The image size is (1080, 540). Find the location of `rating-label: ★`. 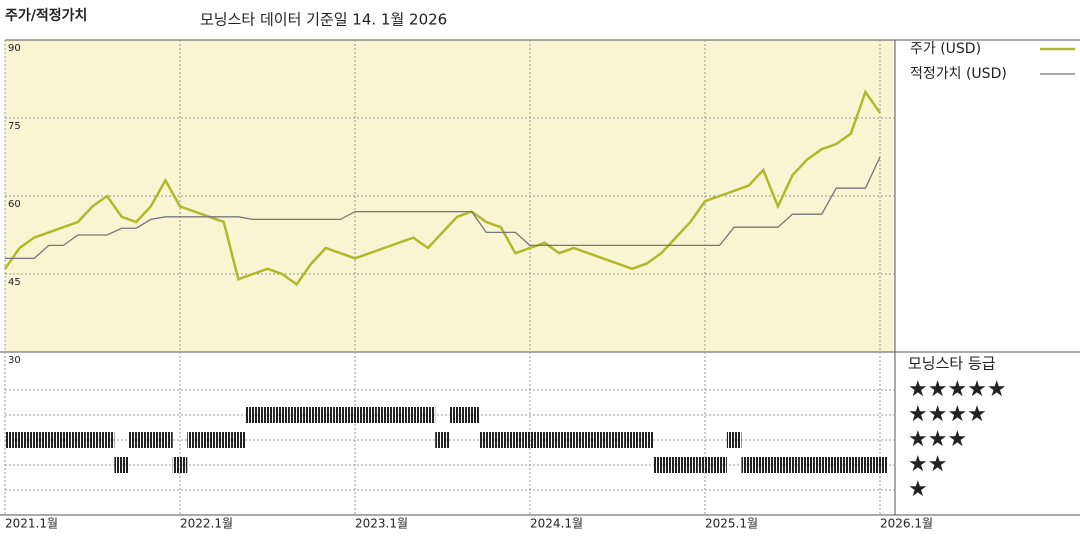

rating-label: ★ is located at coordinates (918, 489).